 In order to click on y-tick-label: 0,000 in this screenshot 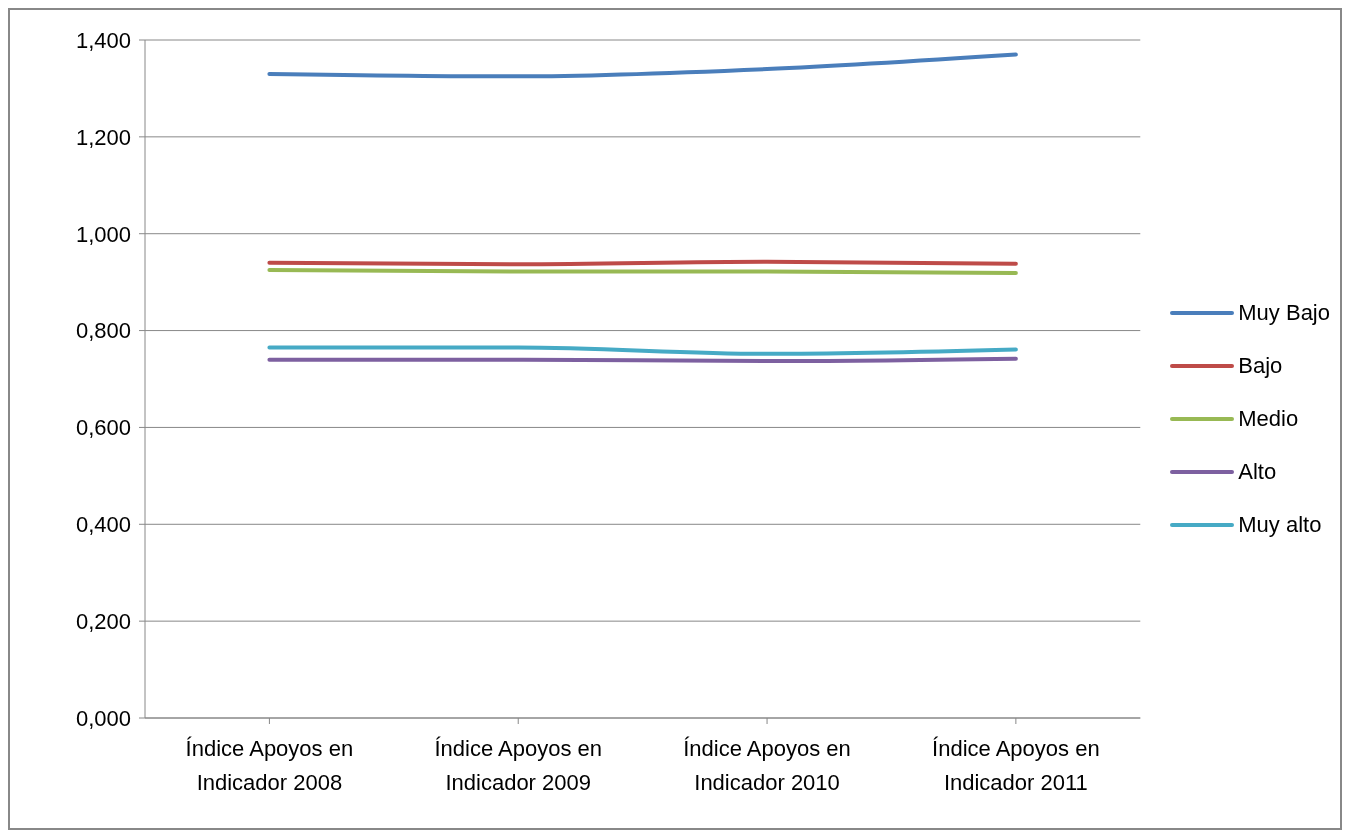, I will do `click(103, 718)`.